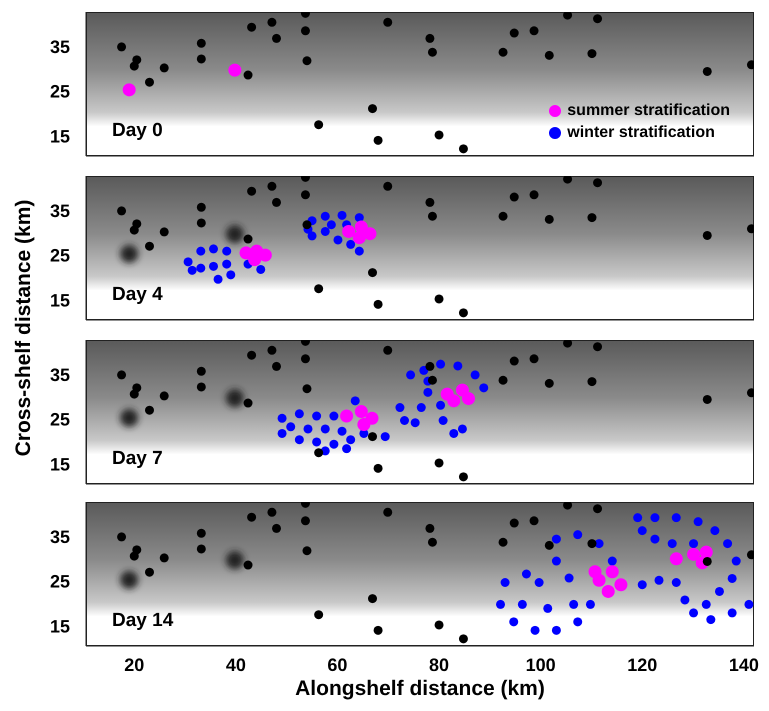  I want to click on annotation: Day 4, so click(137, 295).